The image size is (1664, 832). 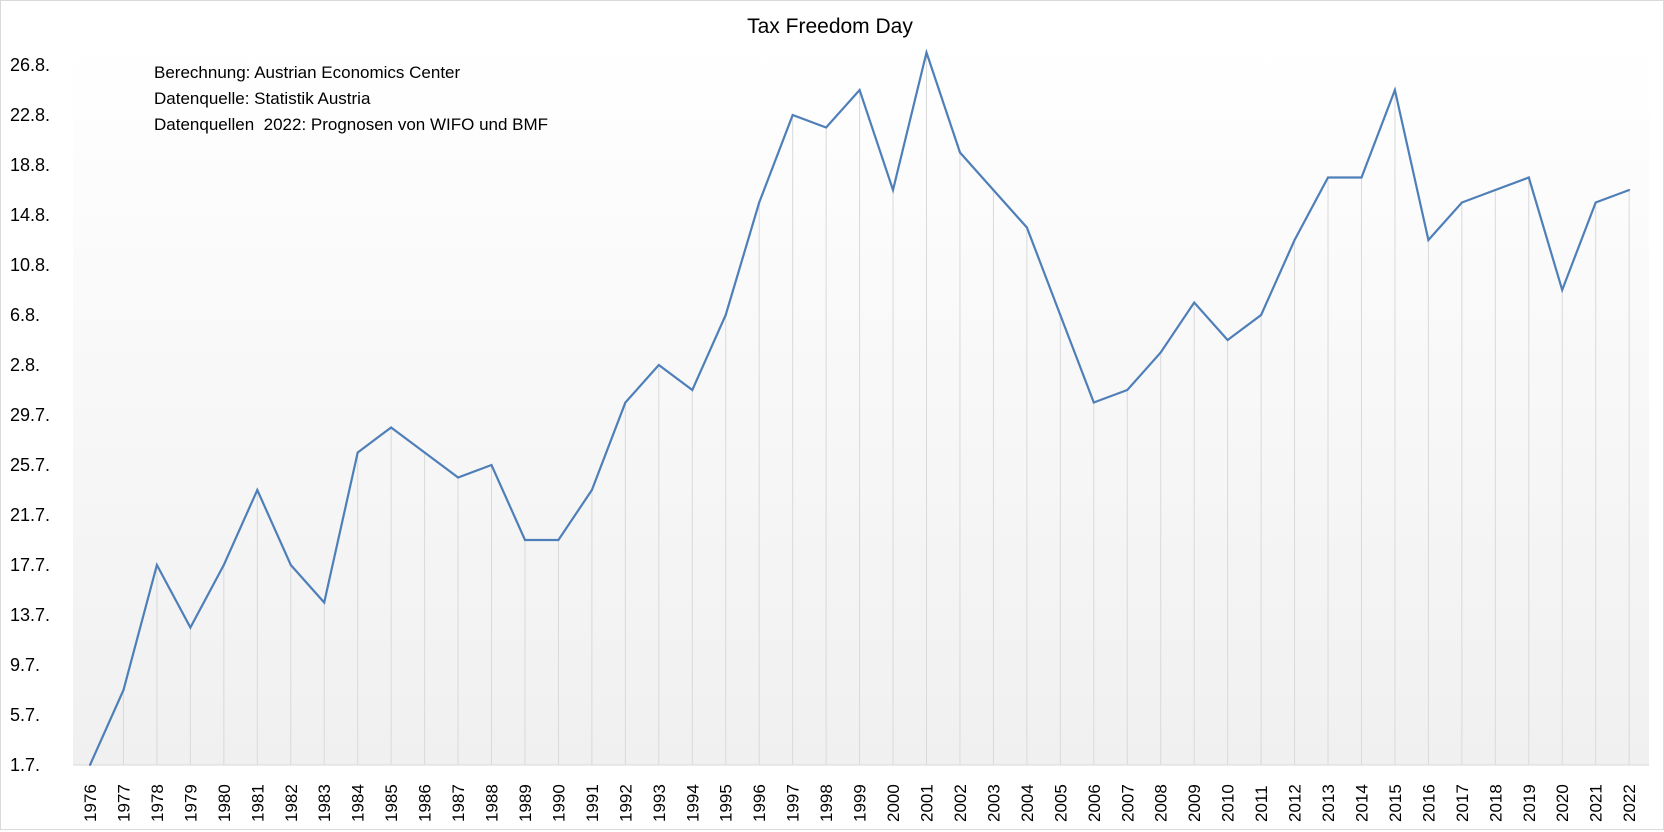 What do you see at coordinates (726, 803) in the screenshot?
I see `x-tick-label: 1995` at bounding box center [726, 803].